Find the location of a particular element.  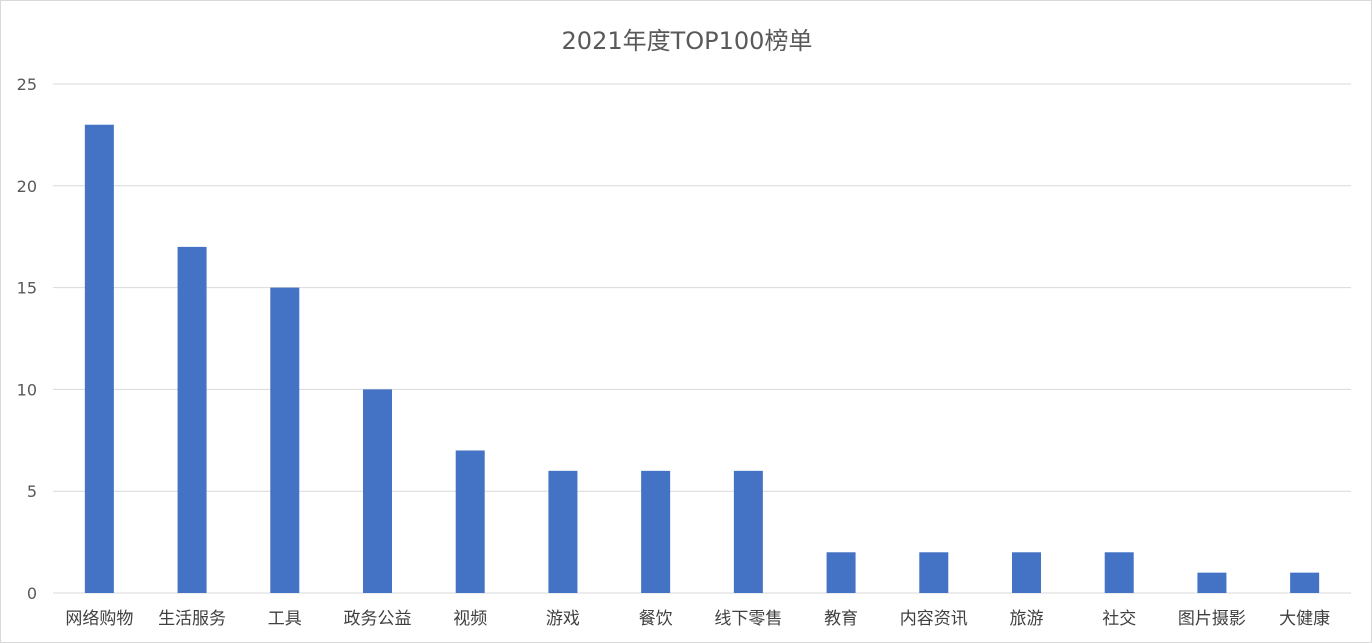

y-tick-label: 5 is located at coordinates (32, 491).